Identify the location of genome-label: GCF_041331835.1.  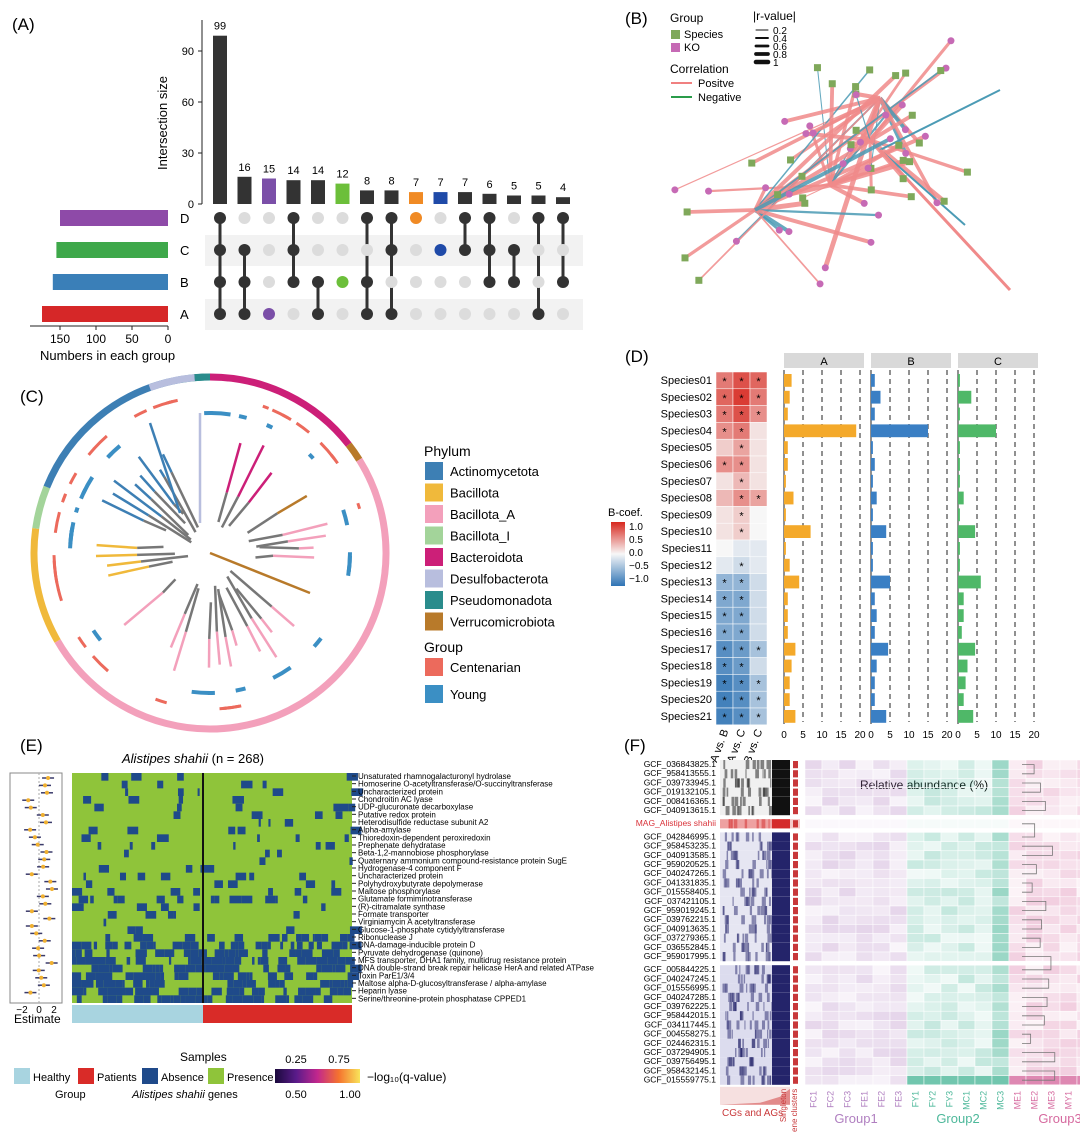
(680, 882).